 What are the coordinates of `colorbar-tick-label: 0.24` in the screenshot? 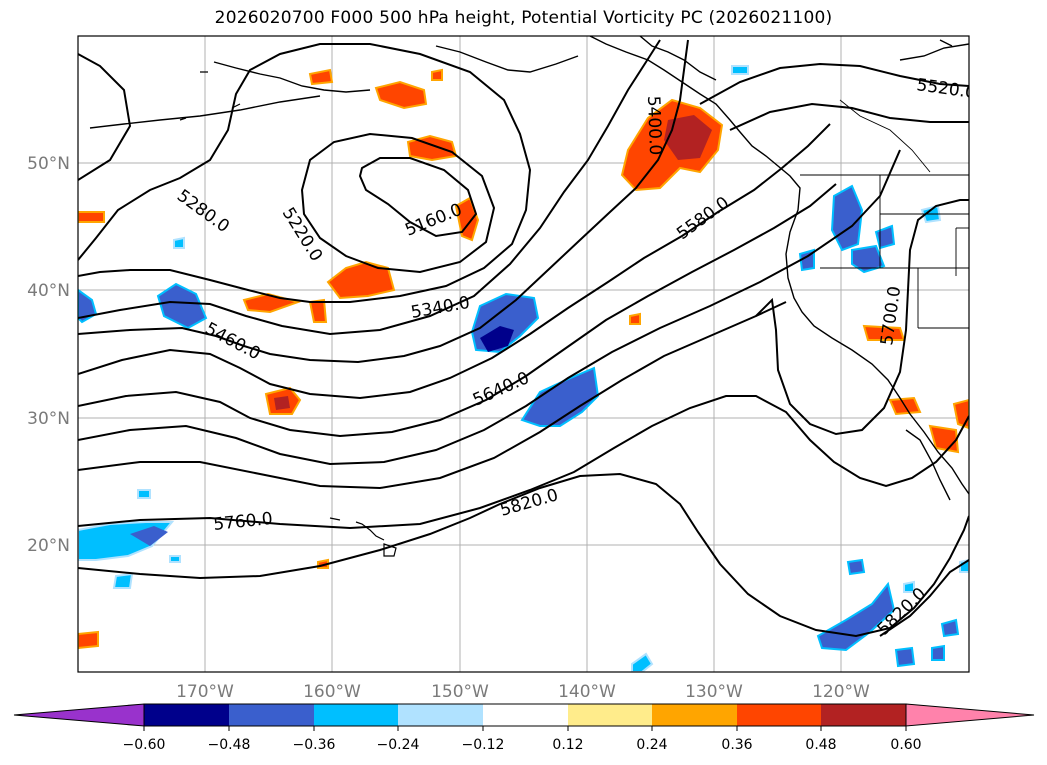 It's located at (651, 745).